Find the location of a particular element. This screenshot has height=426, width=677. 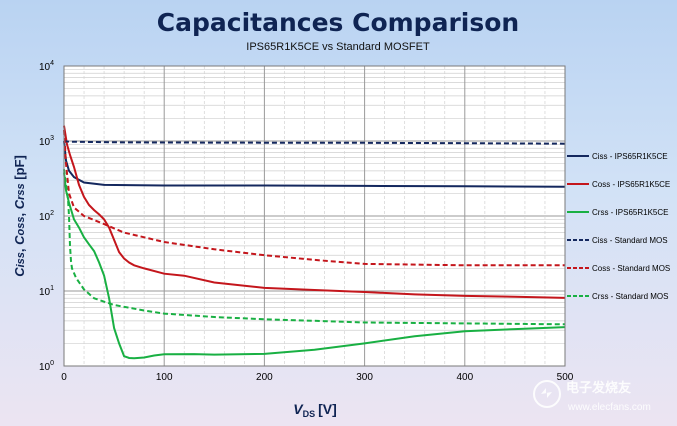

y-tick-label: 10¹ is located at coordinates (46, 291).